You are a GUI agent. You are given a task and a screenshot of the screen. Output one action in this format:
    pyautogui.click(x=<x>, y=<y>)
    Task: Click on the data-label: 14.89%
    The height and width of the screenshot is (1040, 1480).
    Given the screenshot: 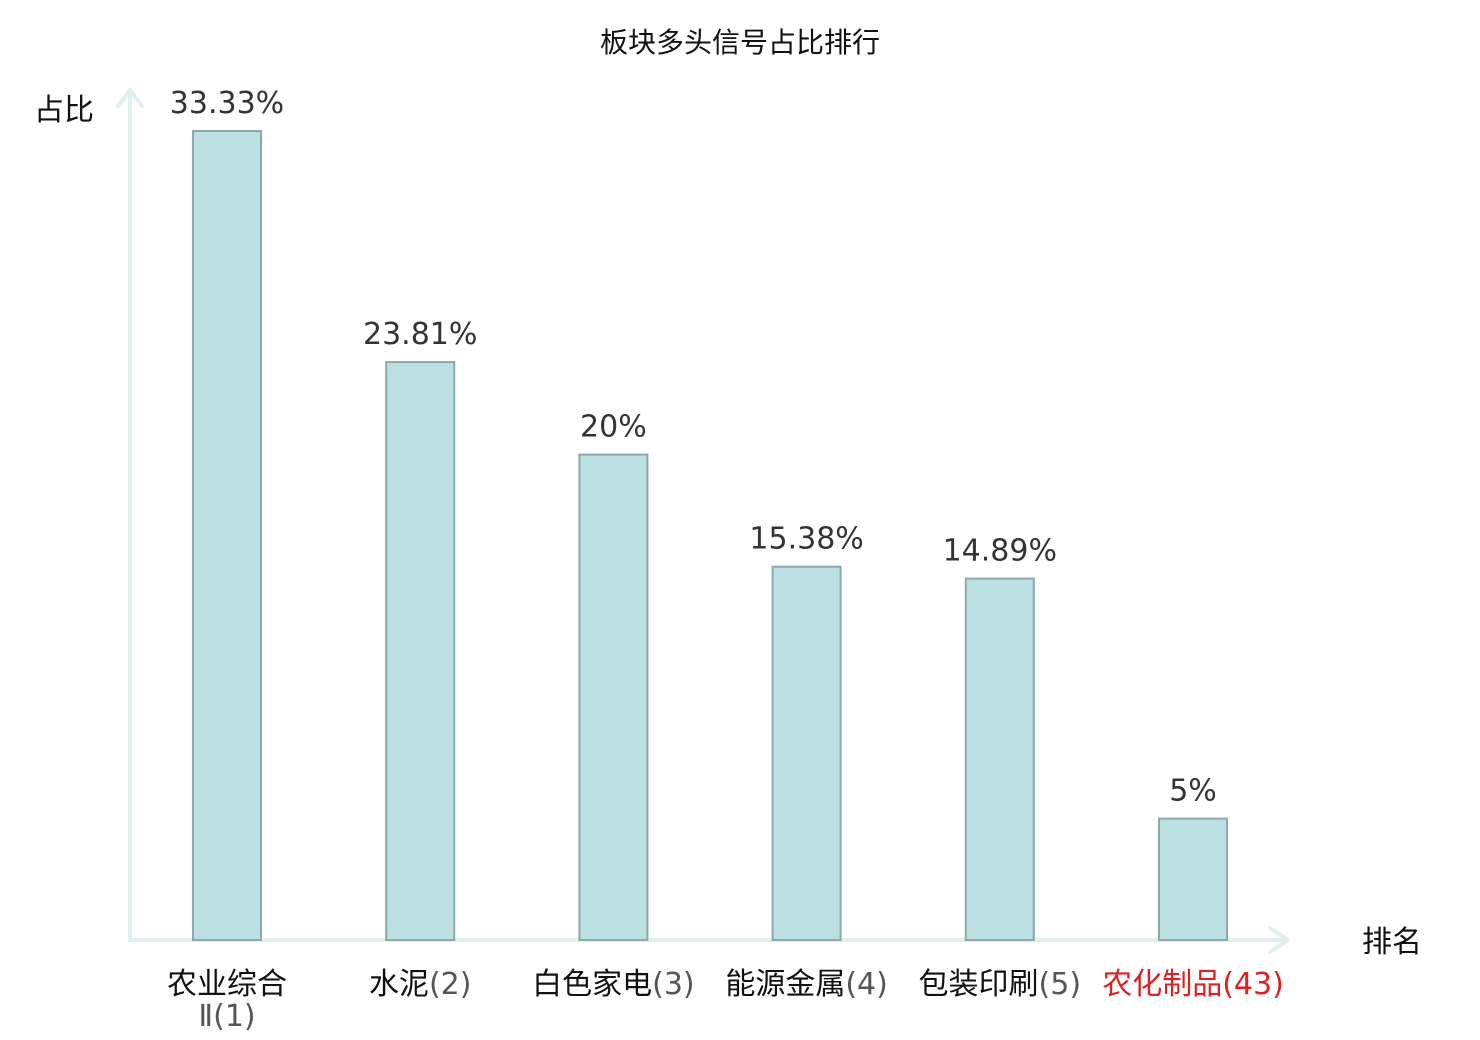 What is the action you would take?
    pyautogui.click(x=1000, y=551)
    